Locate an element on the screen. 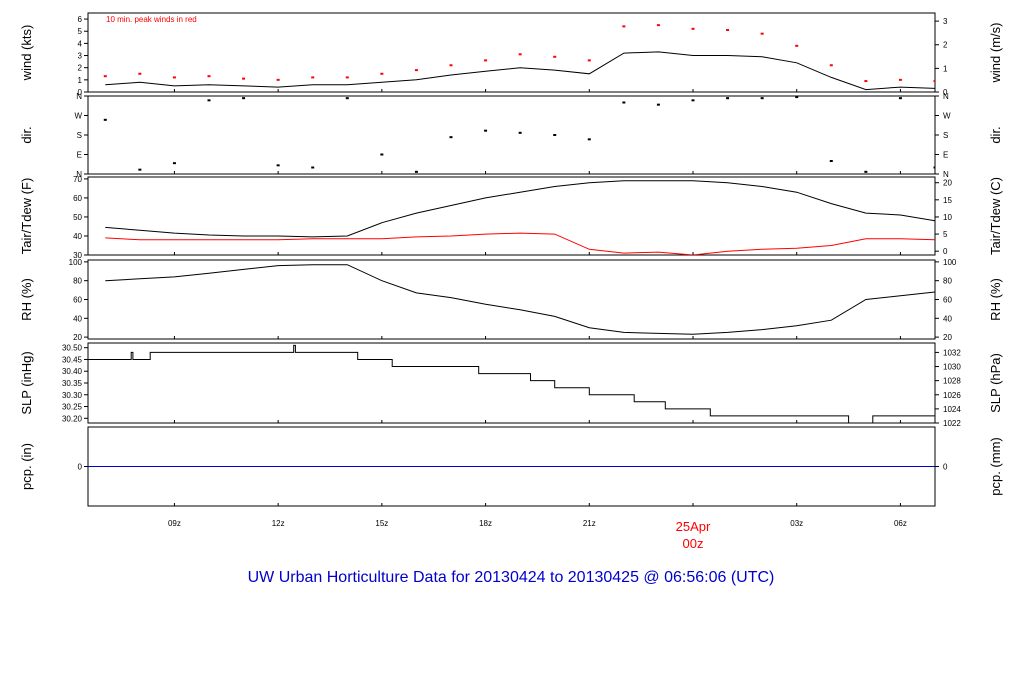 The width and height of the screenshot is (1024, 700). ytick-label-right: 15 is located at coordinates (947, 200).